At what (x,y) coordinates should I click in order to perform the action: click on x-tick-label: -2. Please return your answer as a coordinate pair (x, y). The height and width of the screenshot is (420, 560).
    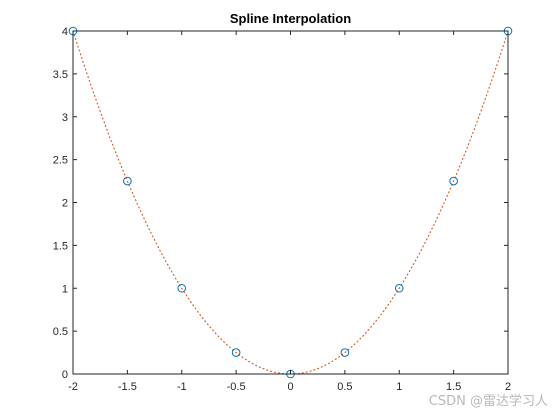
    Looking at the image, I should click on (73, 387).